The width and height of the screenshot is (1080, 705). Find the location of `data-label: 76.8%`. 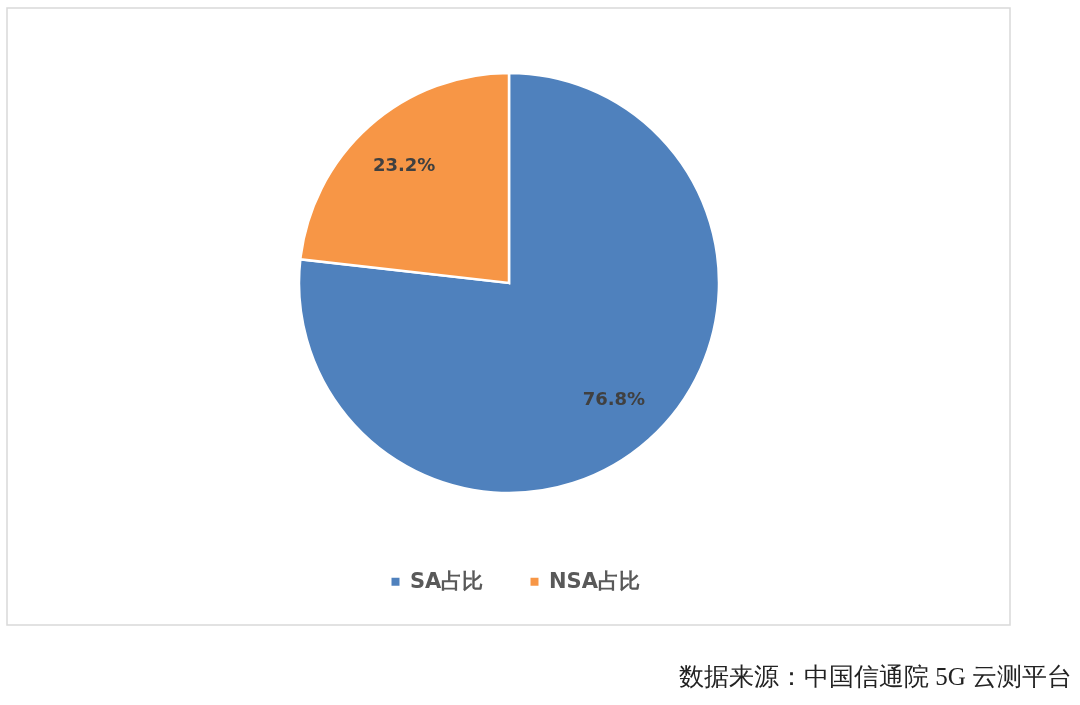

data-label: 76.8% is located at coordinates (614, 399).